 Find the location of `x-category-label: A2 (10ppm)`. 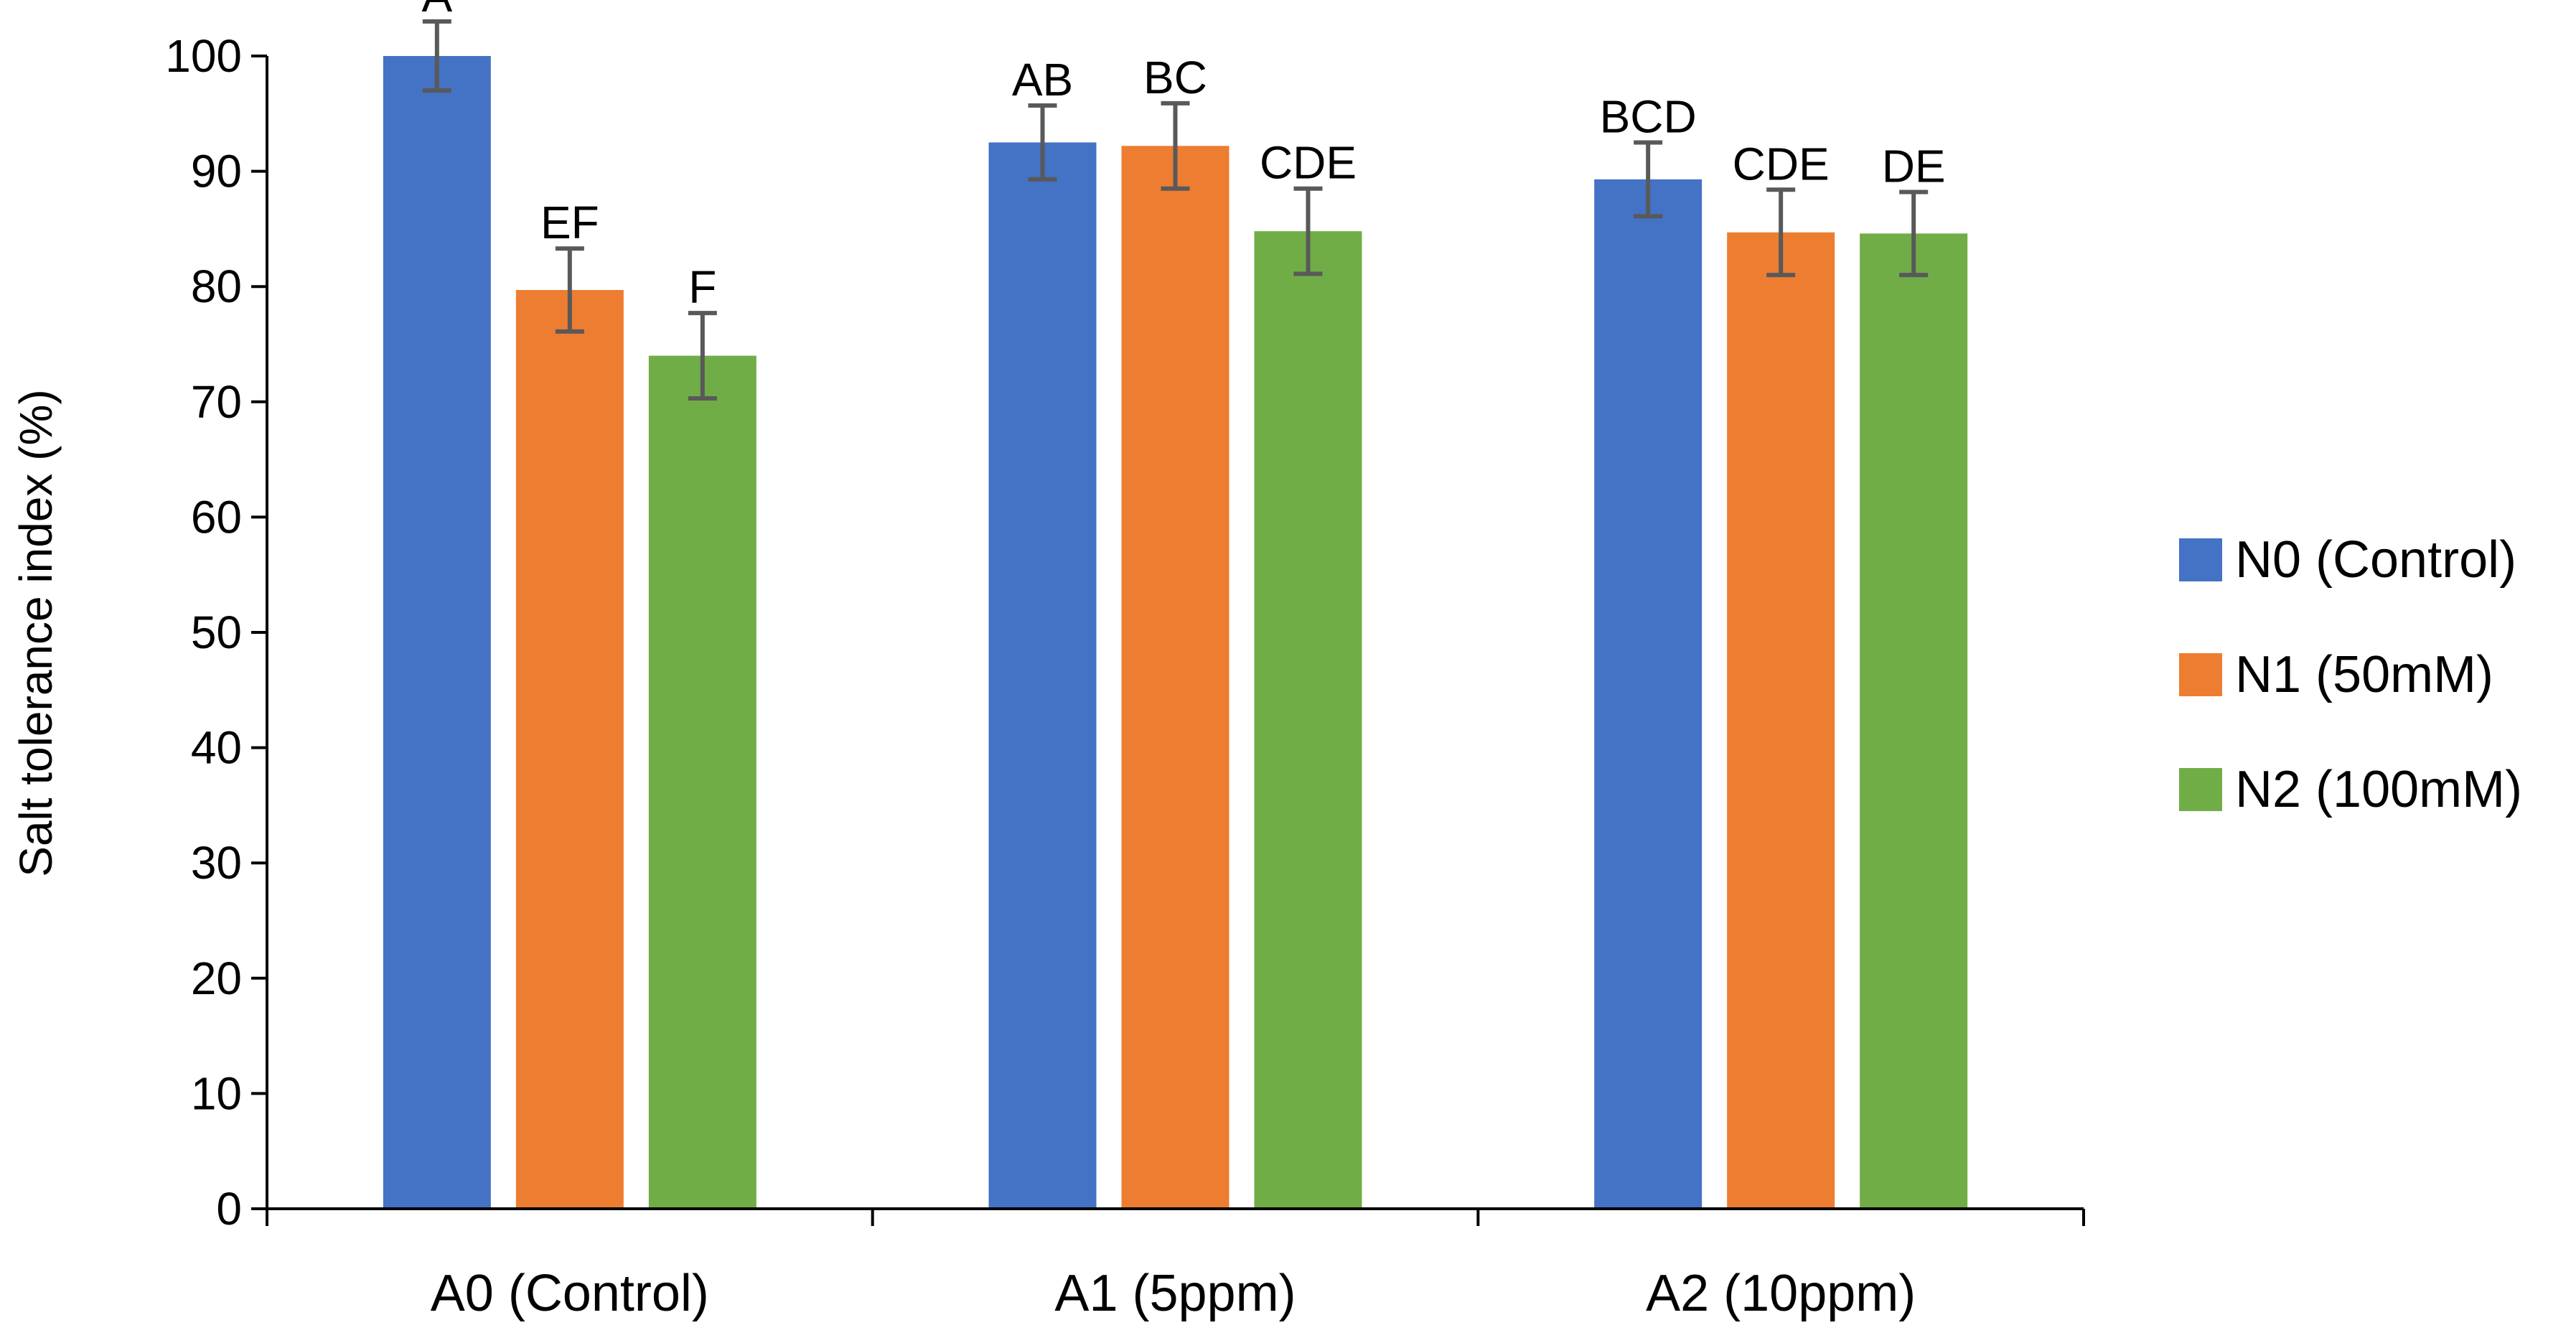

x-category-label: A2 (10ppm) is located at coordinates (1781, 1294).